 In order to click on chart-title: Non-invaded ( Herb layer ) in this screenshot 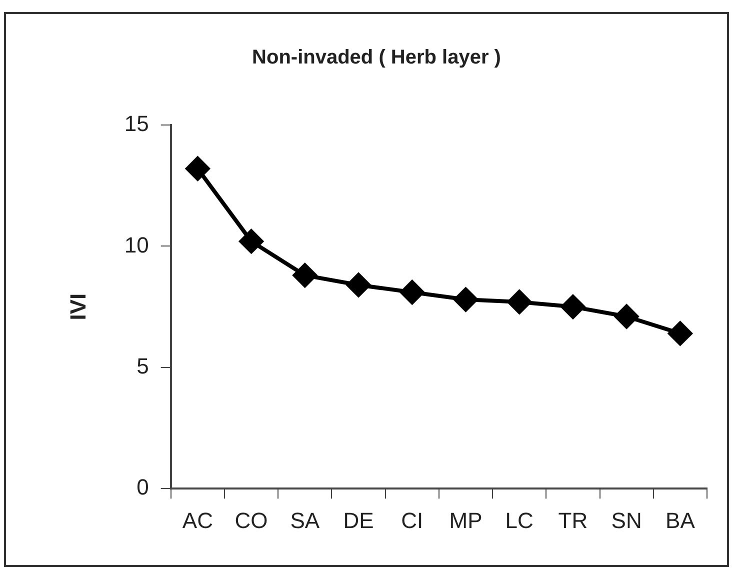, I will do `click(376, 57)`.